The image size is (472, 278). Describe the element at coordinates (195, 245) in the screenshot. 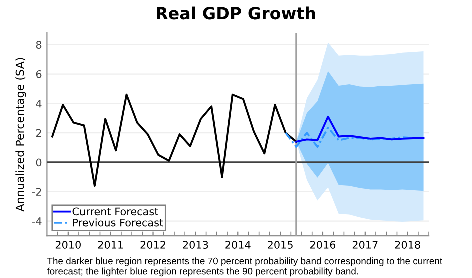

I see `x-tick-label: 2013` at that location.